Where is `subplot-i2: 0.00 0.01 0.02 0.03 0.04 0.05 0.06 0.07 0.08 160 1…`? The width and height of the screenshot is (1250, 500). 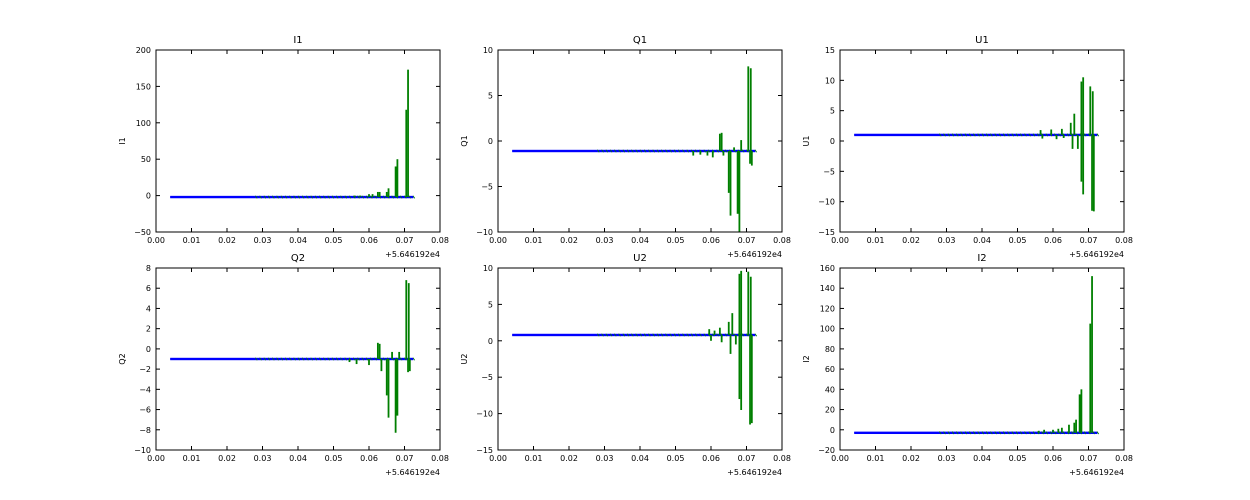 subplot-i2: 0.00 0.01 0.02 0.03 0.04 0.05 0.06 0.07 0.08 160 1… is located at coordinates (967, 365).